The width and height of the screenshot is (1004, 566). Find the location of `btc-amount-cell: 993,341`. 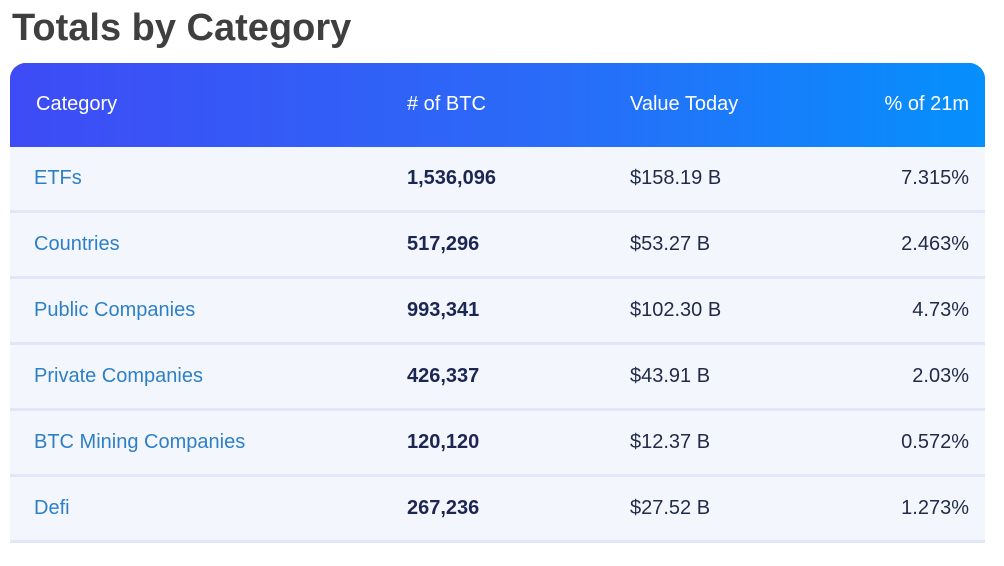

btc-amount-cell: 993,341 is located at coordinates (518, 311).